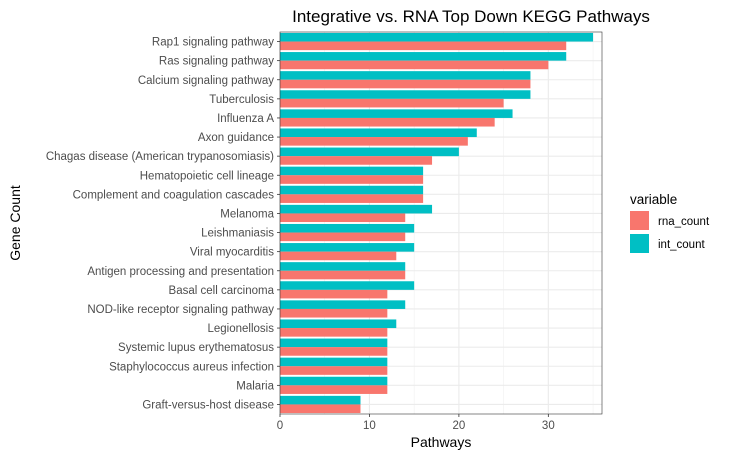  Describe the element at coordinates (245, 119) in the screenshot. I see `category-label: Influenza A` at that location.